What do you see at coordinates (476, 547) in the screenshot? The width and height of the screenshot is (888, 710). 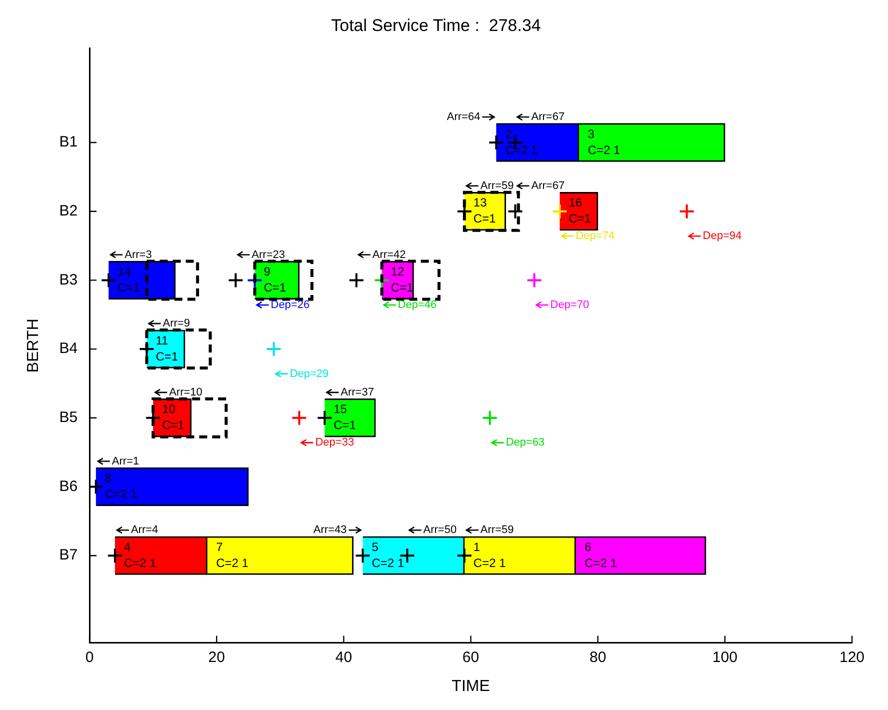 I see `annotation: 1` at bounding box center [476, 547].